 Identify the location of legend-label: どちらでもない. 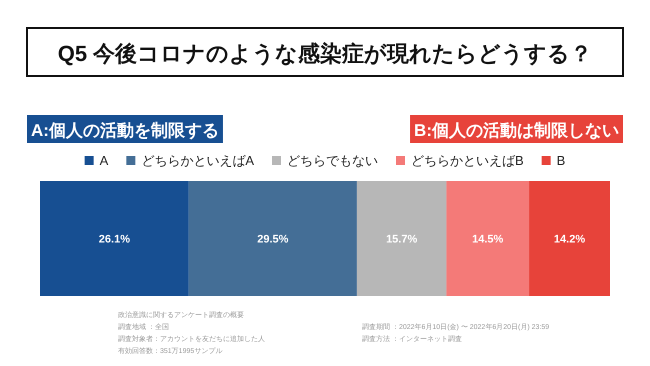
(332, 160).